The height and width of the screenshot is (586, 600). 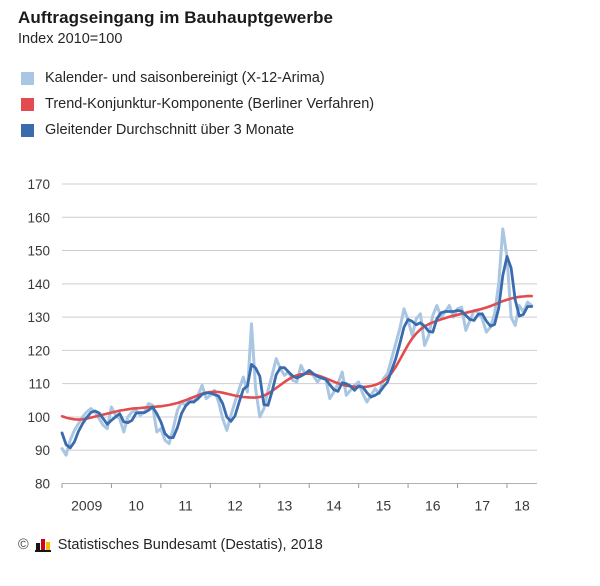 What do you see at coordinates (176, 17) in the screenshot?
I see `page-title: Auftragseingang im Bauhauptgewerbe` at bounding box center [176, 17].